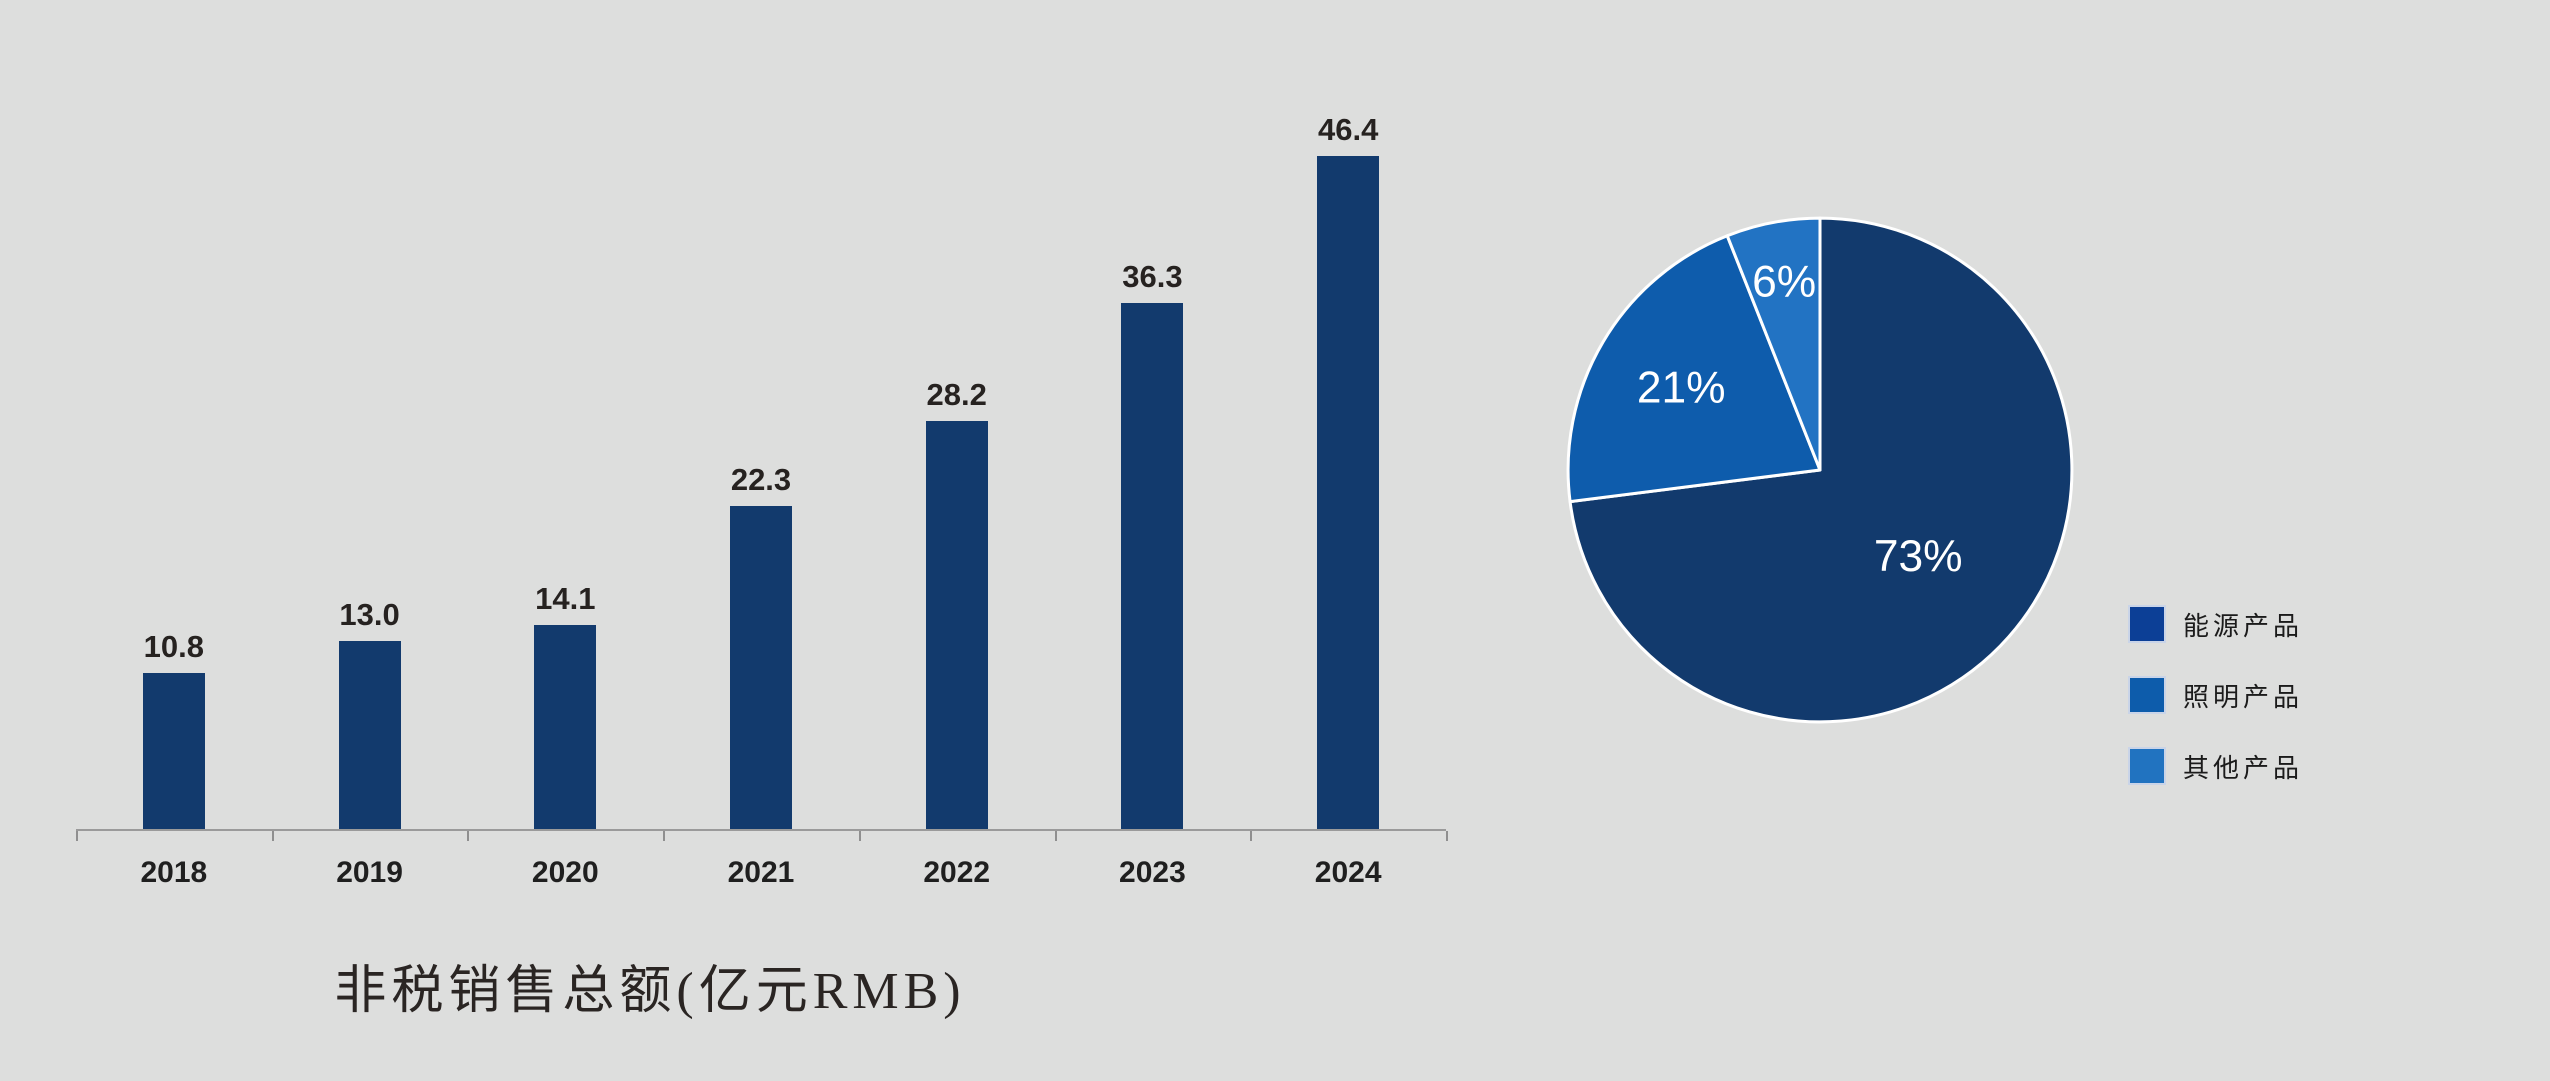 The width and height of the screenshot is (2550, 1081). What do you see at coordinates (956, 394) in the screenshot?
I see `bar-value-label: 28.2` at bounding box center [956, 394].